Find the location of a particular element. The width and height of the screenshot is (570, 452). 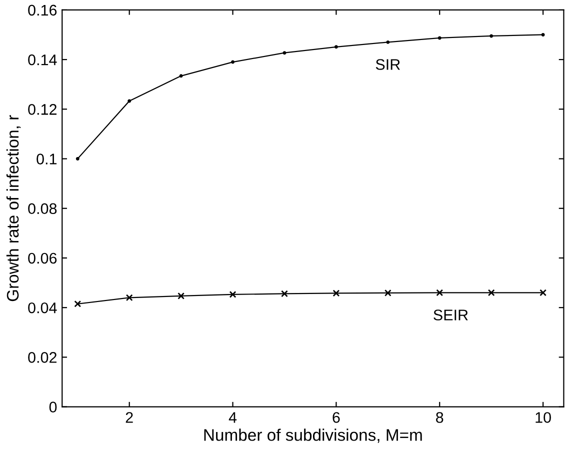

x-tick-label: 8 is located at coordinates (440, 417).